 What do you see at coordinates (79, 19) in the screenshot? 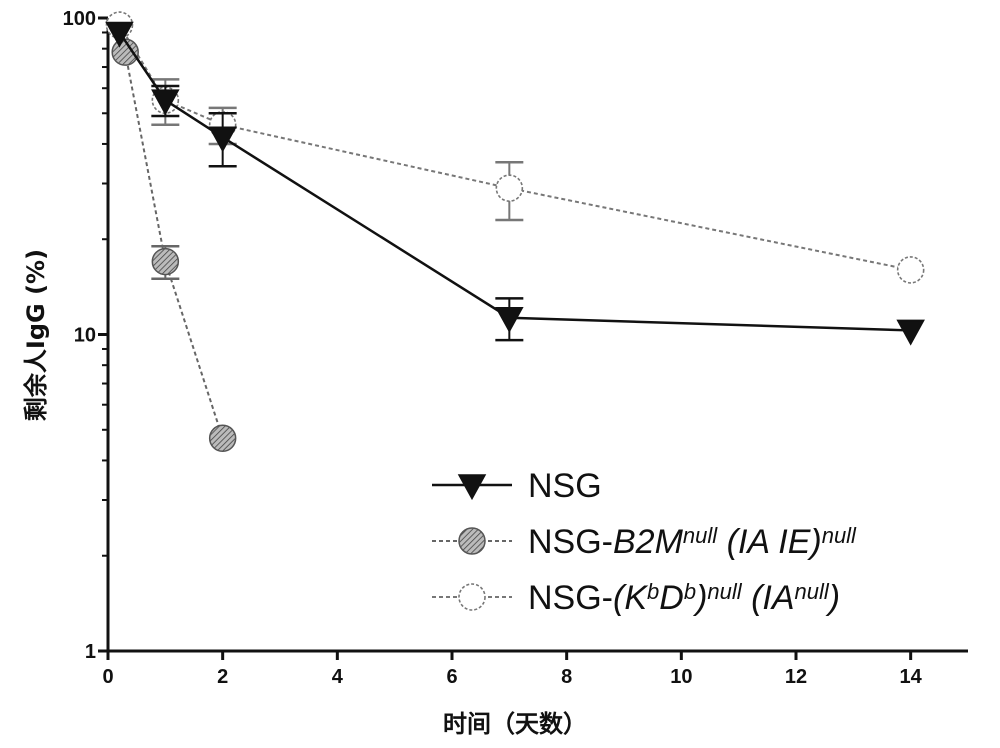
I see `y-tick-label: 100` at bounding box center [79, 19].